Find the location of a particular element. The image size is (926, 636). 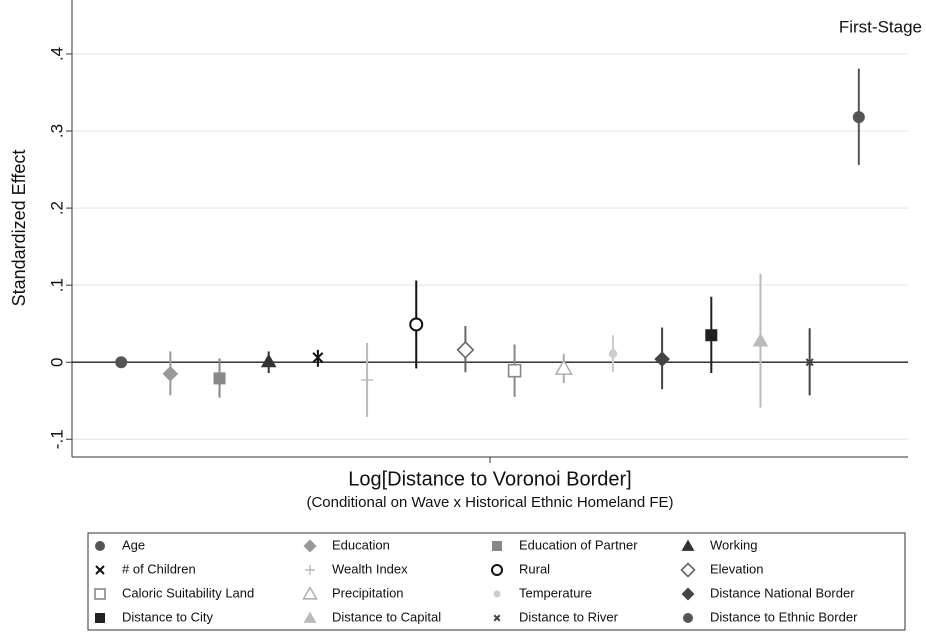

legend-label: Working is located at coordinates (733, 544).